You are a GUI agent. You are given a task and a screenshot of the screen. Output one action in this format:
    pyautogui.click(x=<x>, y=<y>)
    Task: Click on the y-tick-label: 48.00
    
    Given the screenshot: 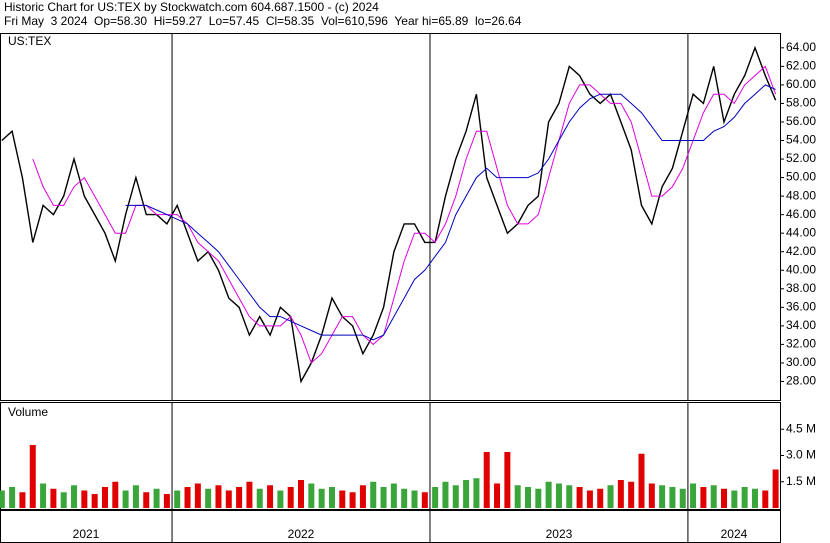 What is the action you would take?
    pyautogui.click(x=801, y=195)
    